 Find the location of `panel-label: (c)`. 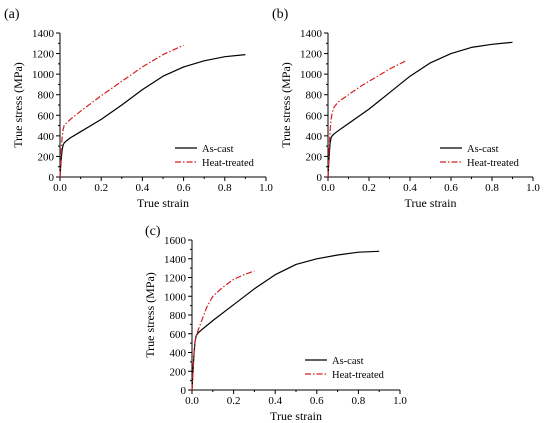

panel-label: (c) is located at coordinates (153, 231).